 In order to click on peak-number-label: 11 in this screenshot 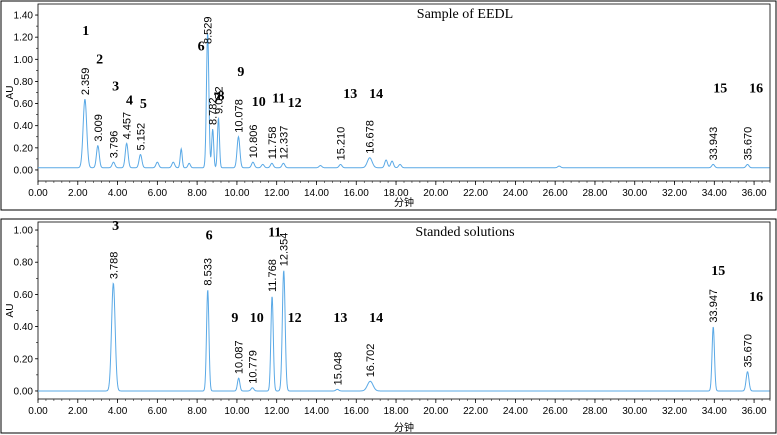, I will do `click(274, 232)`.